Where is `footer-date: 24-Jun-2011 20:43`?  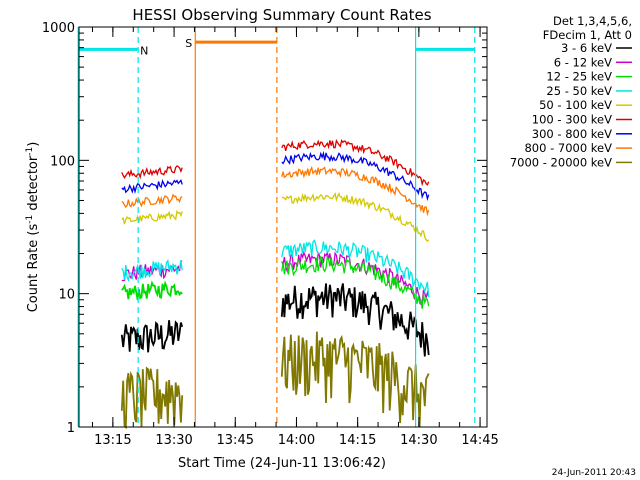
footer-date: 24-Jun-2011 20:43 is located at coordinates (594, 473).